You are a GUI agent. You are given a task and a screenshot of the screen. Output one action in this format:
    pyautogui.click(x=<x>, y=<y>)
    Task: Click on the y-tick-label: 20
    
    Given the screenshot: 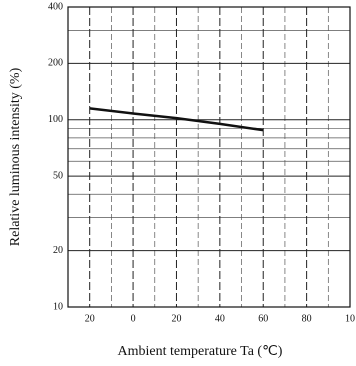 What is the action you would take?
    pyautogui.click(x=58, y=250)
    